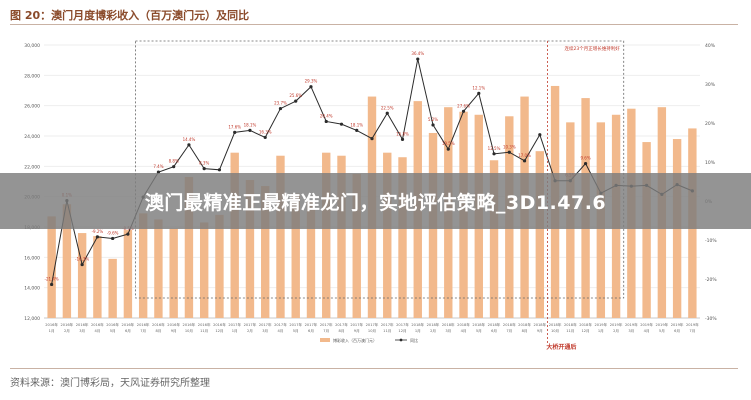 This screenshot has height=400, width=751. What do you see at coordinates (32, 76) in the screenshot?
I see `y-tick-label: 28,000` at bounding box center [32, 76].